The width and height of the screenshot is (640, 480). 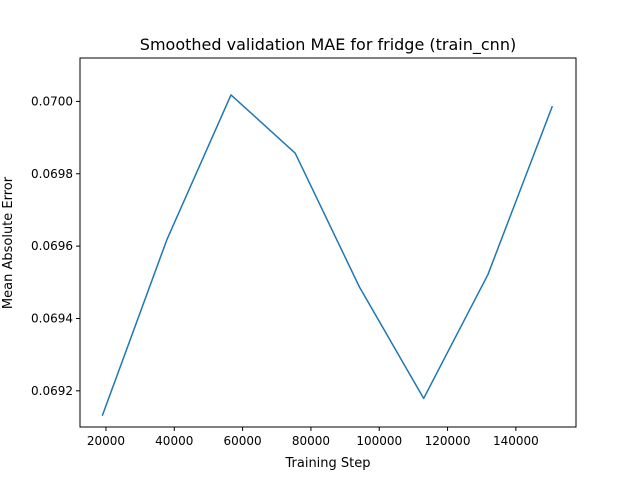 I want to click on y-tick-label: 0.0698, so click(x=52, y=174).